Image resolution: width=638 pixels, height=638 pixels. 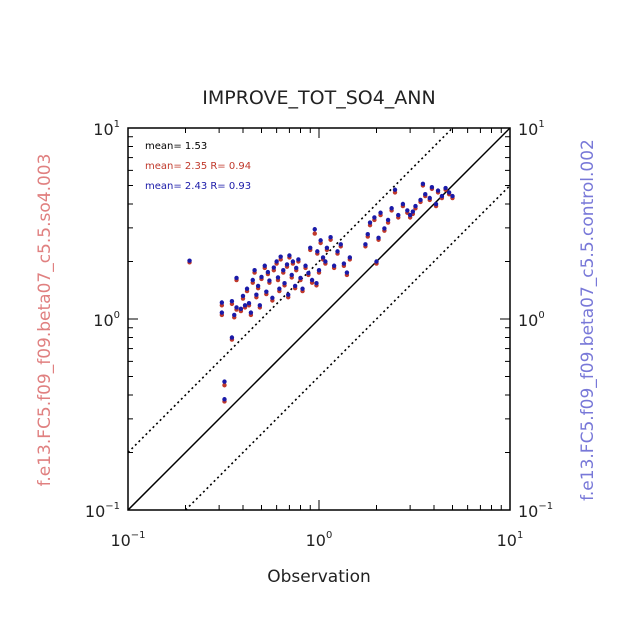 I want to click on y-tick-label-left-0: 10⁻¹, so click(x=102, y=511).